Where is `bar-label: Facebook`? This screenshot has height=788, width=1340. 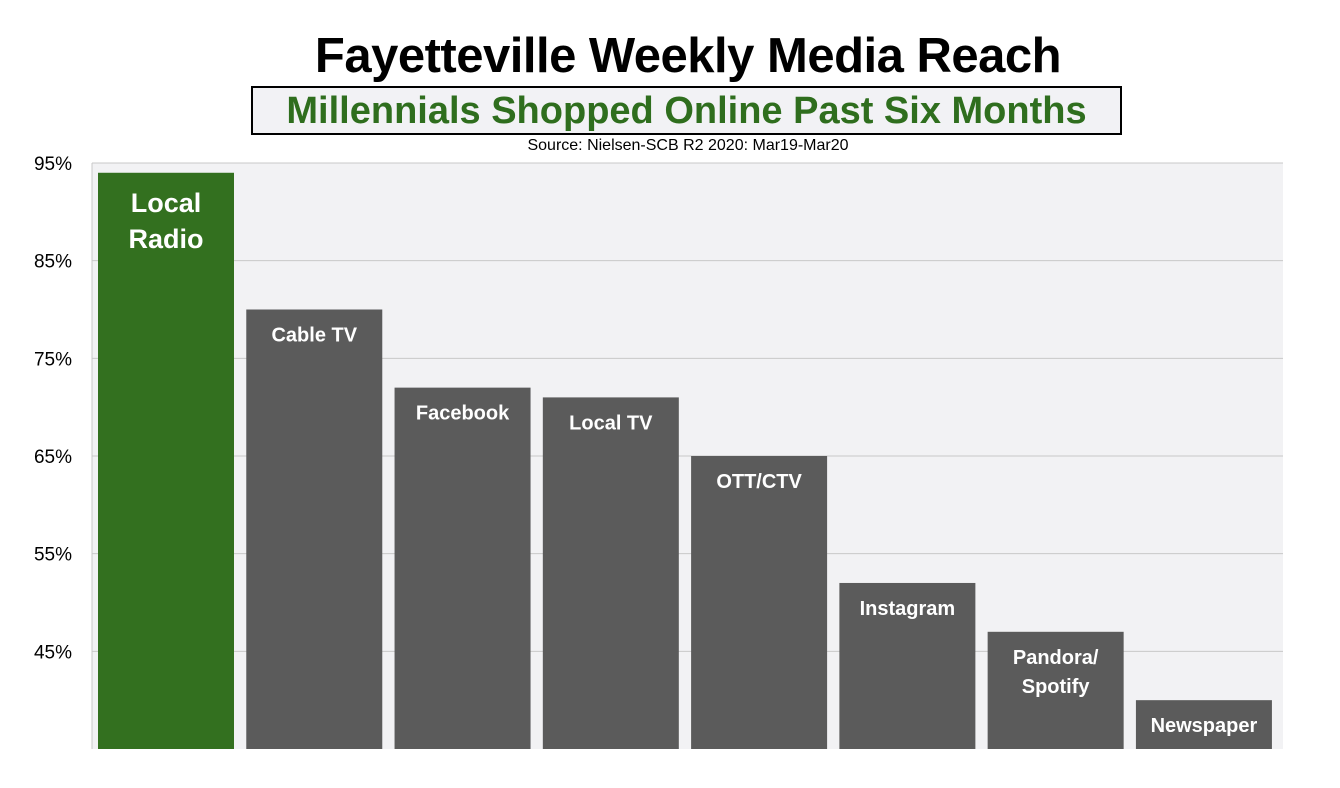 bar-label: Facebook is located at coordinates (463, 414).